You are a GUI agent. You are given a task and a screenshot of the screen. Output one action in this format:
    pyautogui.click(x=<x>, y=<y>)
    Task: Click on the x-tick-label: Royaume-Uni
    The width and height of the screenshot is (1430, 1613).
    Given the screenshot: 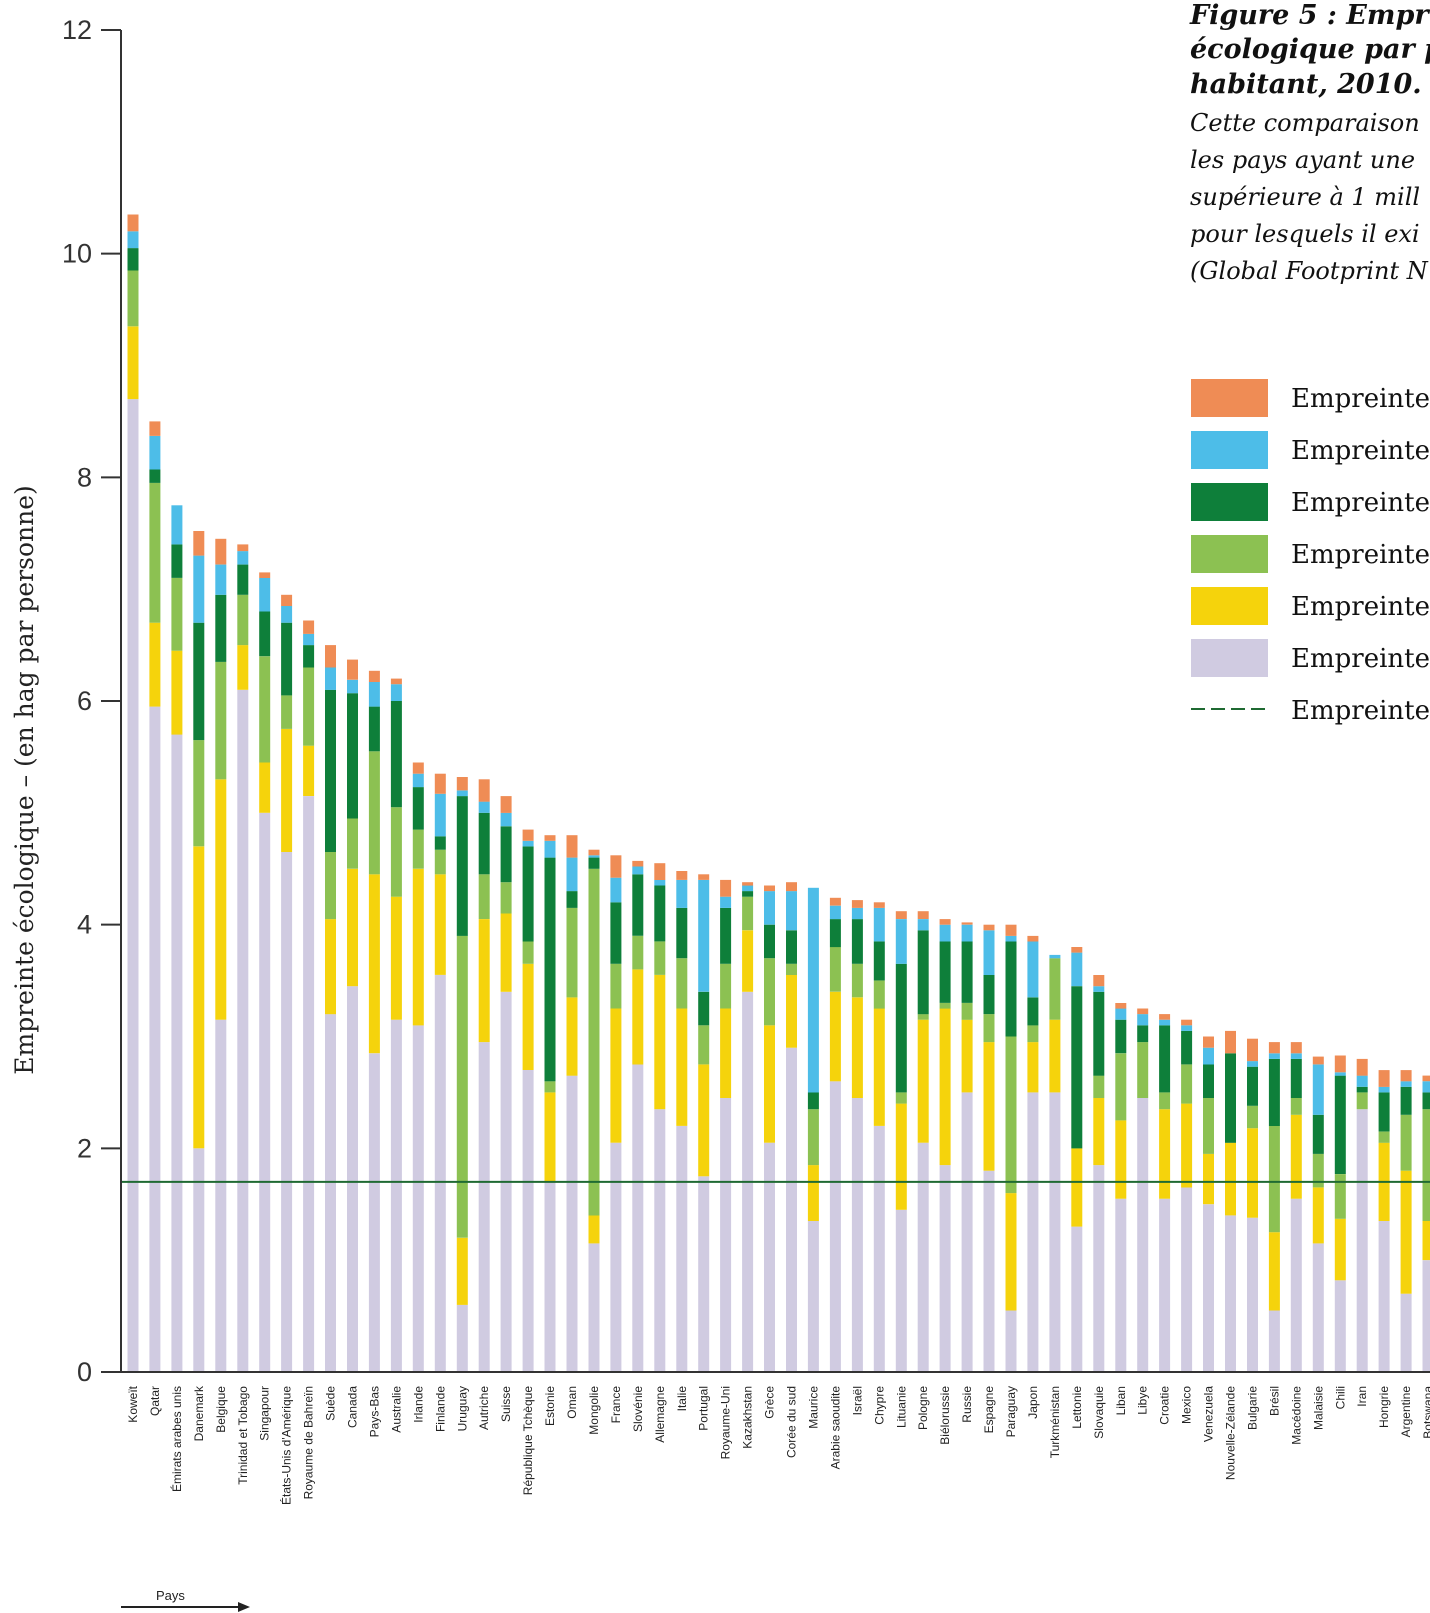 What is the action you would take?
    pyautogui.click(x=726, y=1422)
    